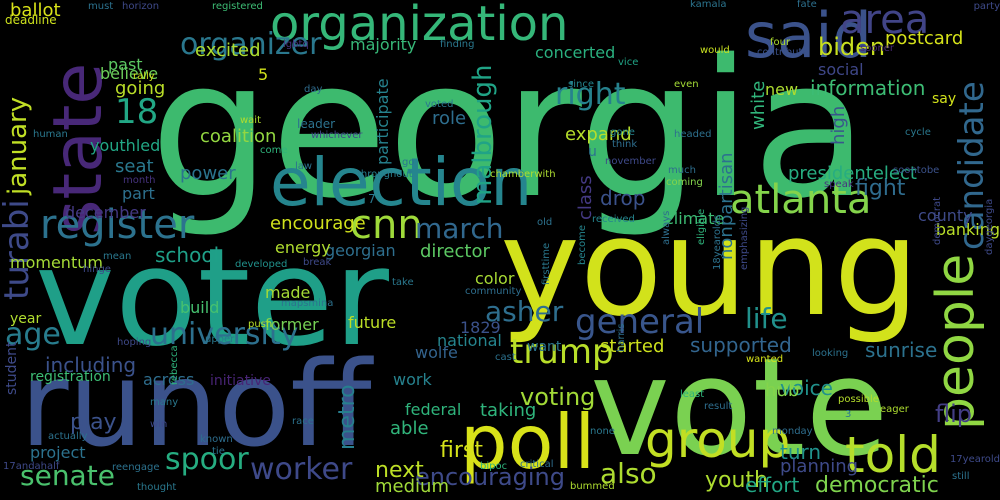 This screenshot has height=500, width=1000. Describe the element at coordinates (220, 339) in the screenshot. I see `word-upper: upper` at that location.